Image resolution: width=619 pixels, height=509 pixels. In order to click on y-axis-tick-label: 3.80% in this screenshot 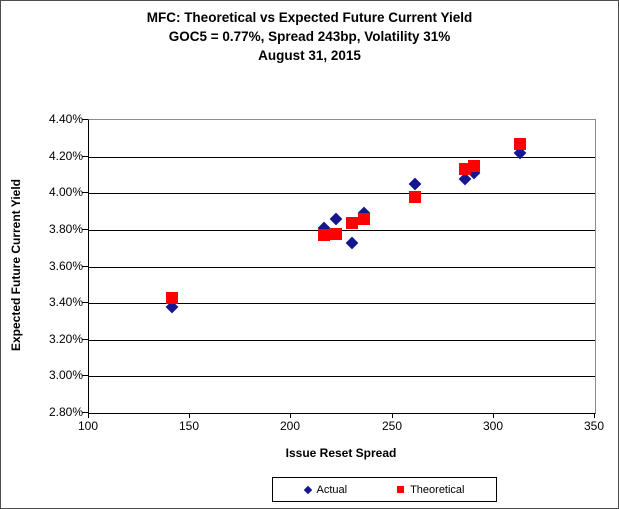, I will do `click(65, 229)`.